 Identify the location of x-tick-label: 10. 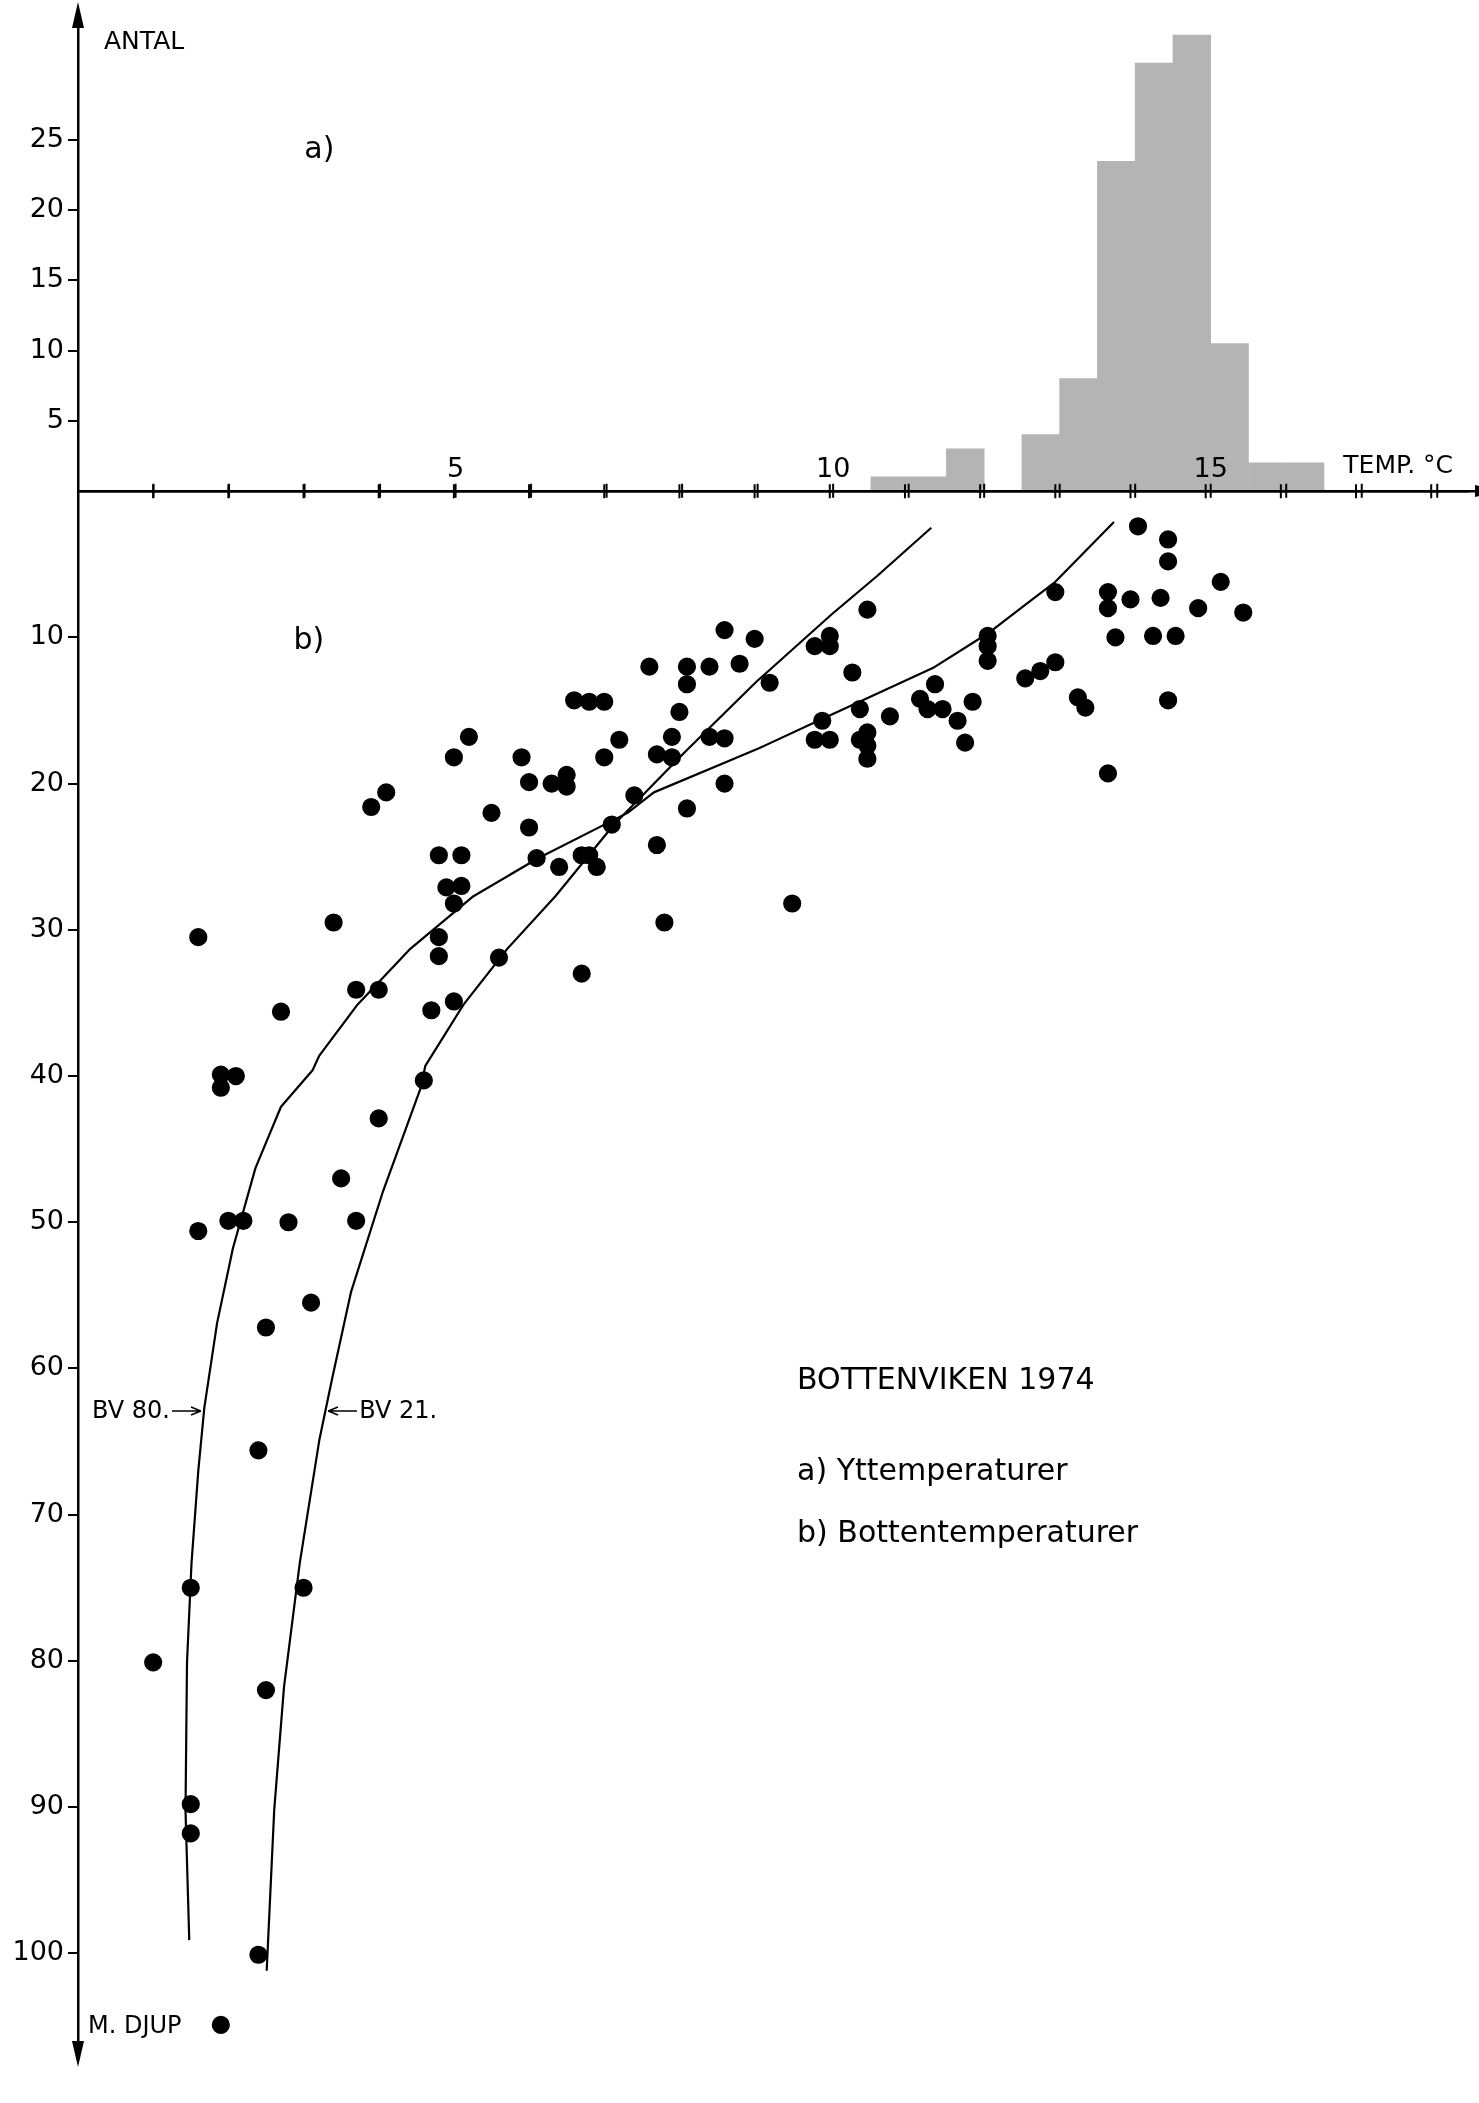
(833, 467).